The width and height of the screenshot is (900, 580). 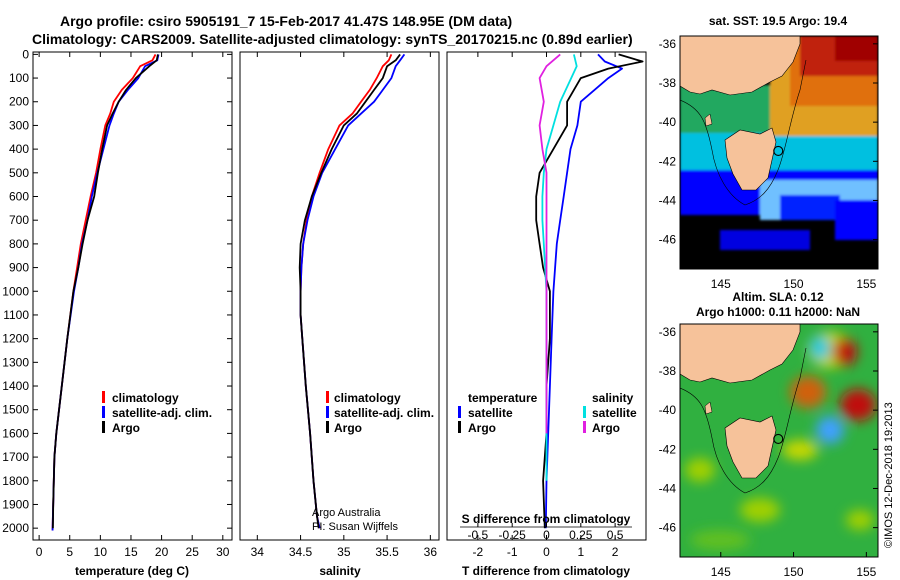 What do you see at coordinates (25, 54) in the screenshot?
I see `y-tick-label: 0` at bounding box center [25, 54].